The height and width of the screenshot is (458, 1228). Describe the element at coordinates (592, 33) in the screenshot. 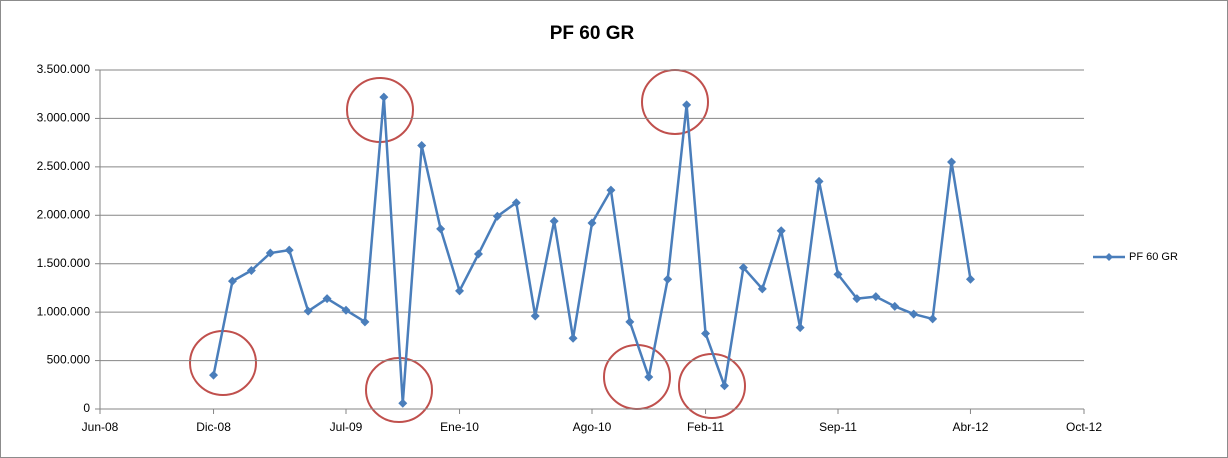

I see `chart-title: PF 60 GR` at that location.